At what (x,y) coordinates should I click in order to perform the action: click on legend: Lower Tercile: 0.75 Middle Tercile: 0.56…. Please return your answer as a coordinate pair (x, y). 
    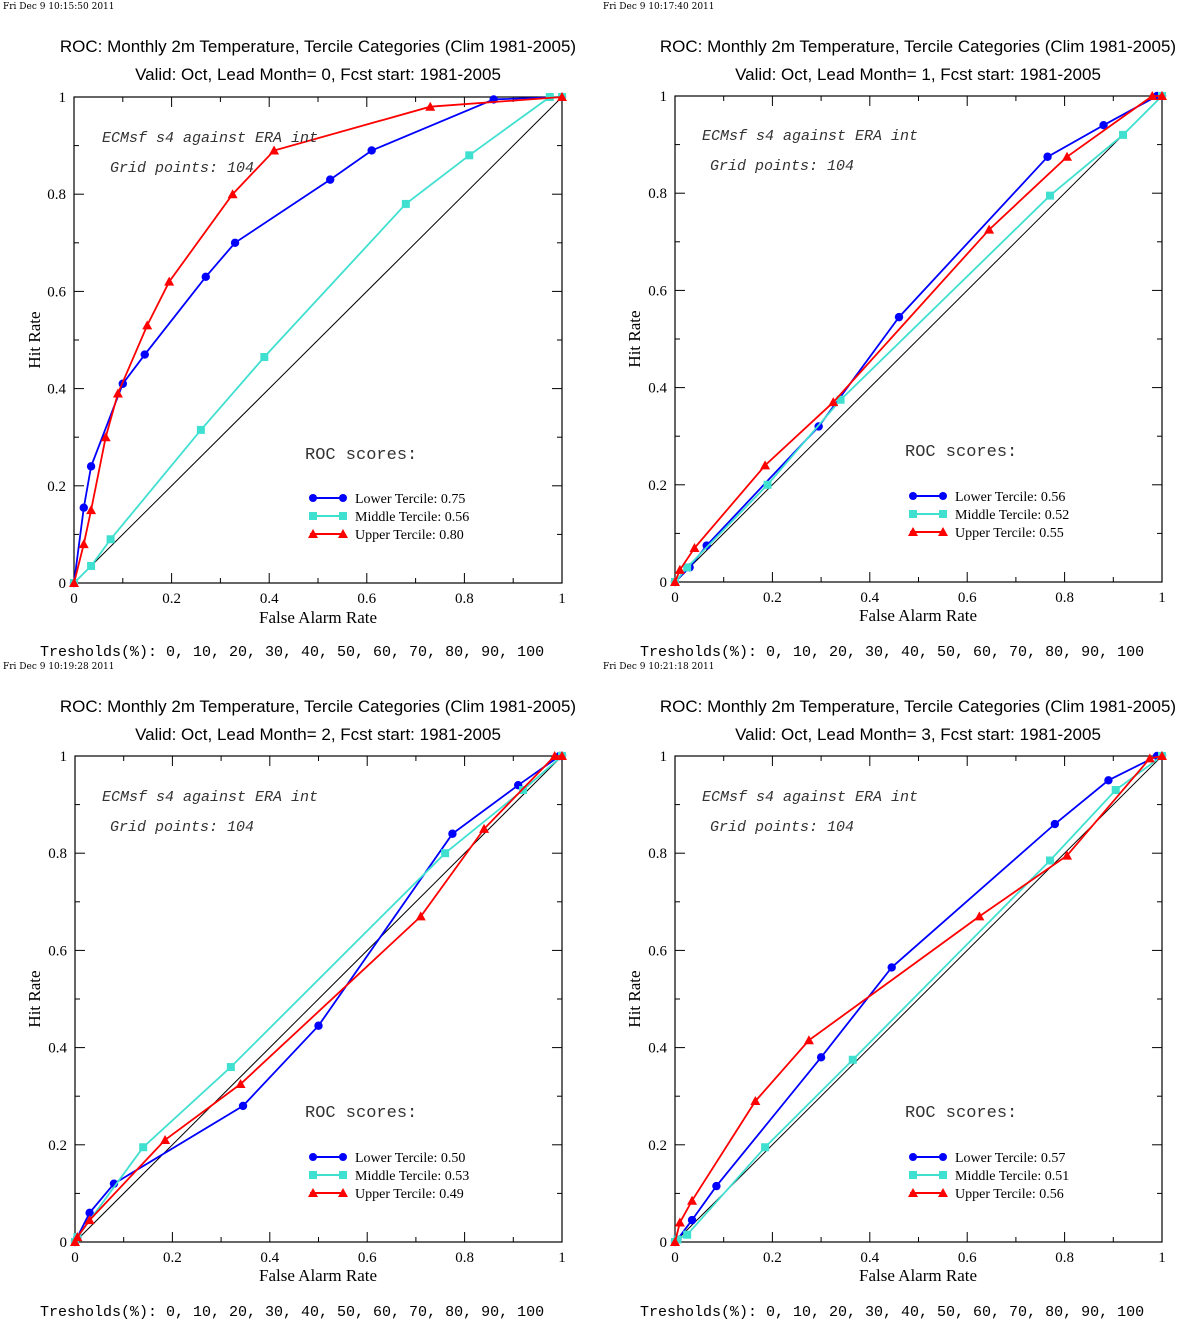
    Looking at the image, I should click on (388, 517).